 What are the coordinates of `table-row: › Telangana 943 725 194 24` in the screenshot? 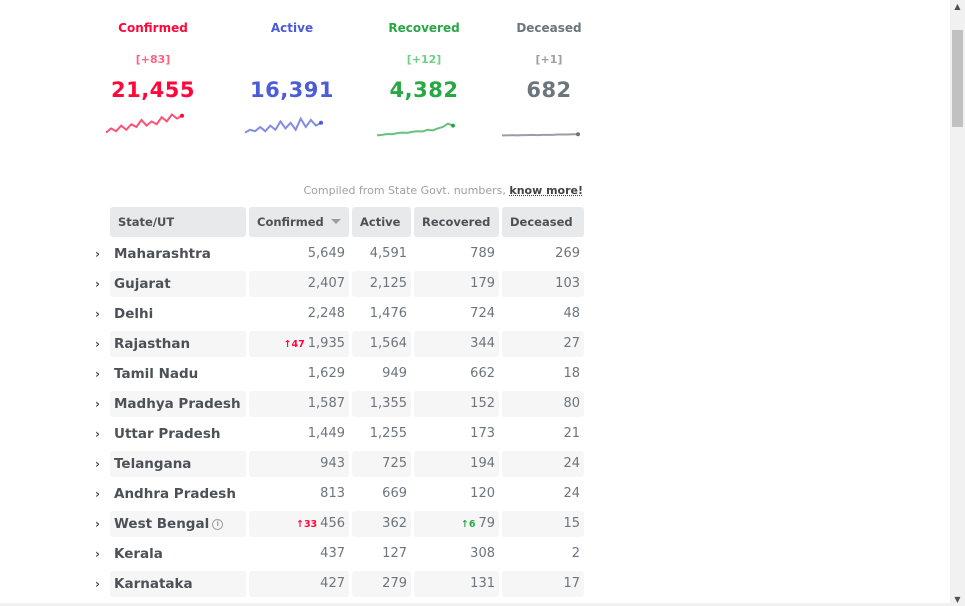 It's located at (300, 464).